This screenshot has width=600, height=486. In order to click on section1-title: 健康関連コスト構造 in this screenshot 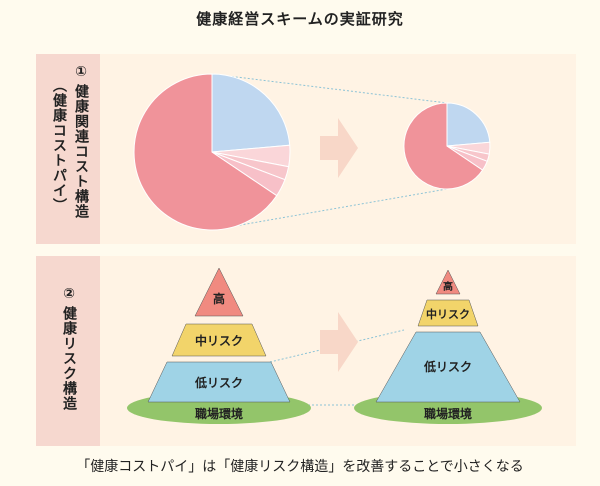, I will do `click(81, 151)`.